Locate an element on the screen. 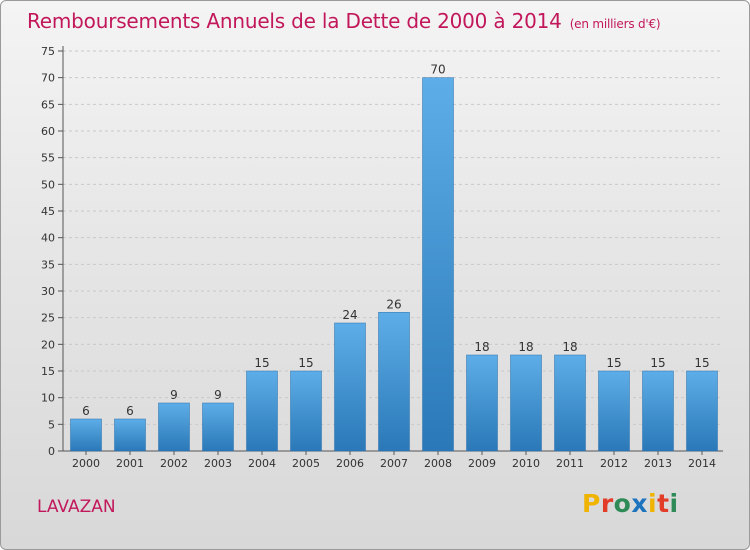 The width and height of the screenshot is (750, 550). x-tick-label: 2004 is located at coordinates (262, 463).